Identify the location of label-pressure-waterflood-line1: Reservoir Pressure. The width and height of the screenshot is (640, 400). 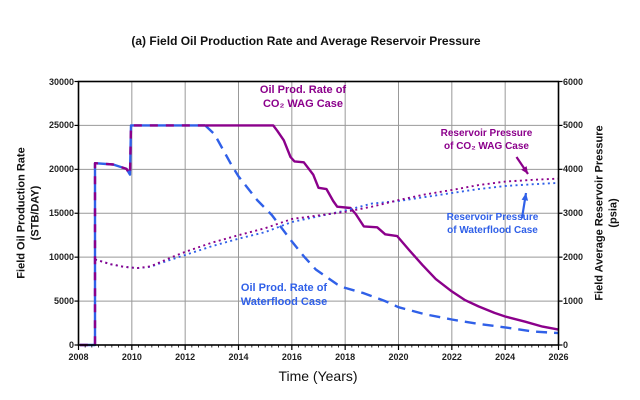
(492, 217).